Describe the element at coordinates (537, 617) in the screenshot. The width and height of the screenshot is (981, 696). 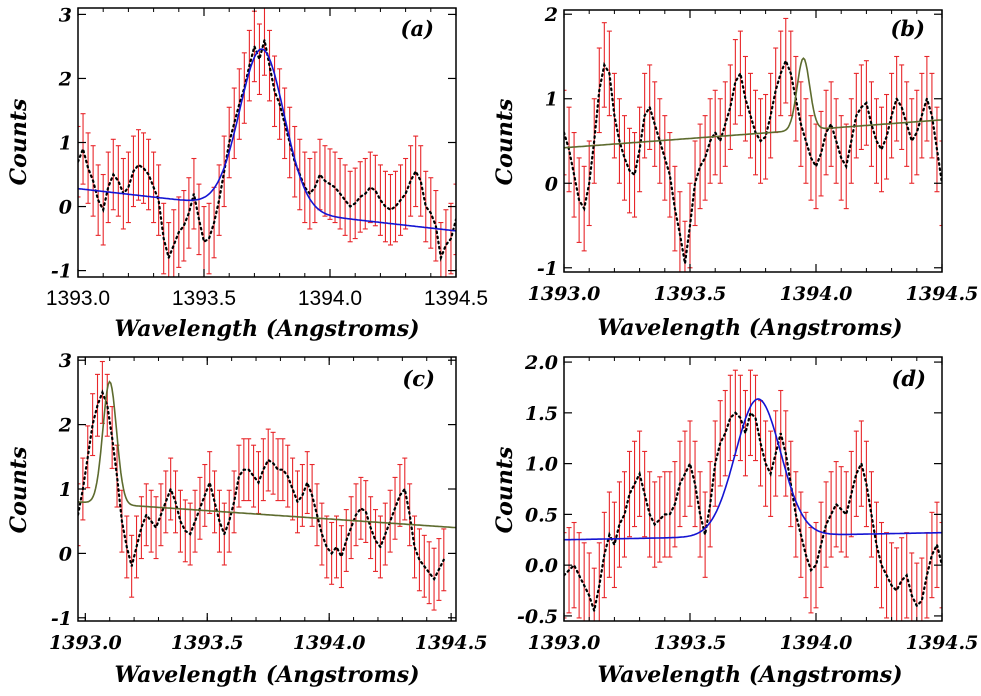
I see `y-tick-label: -0.5` at that location.